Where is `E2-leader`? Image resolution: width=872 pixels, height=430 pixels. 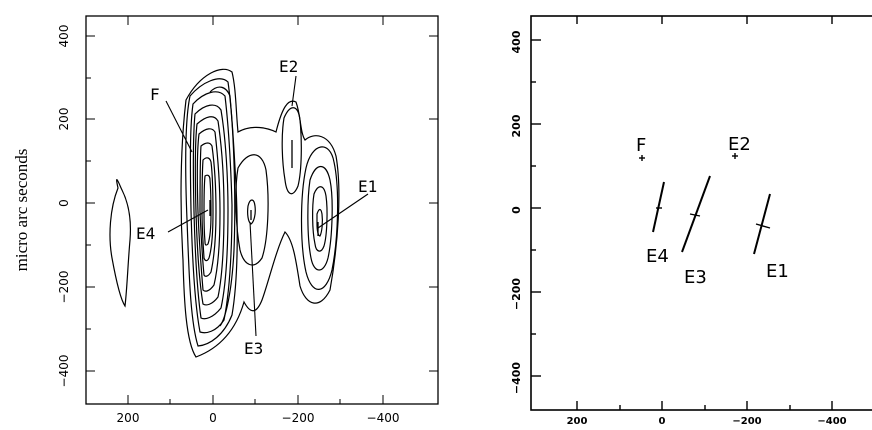
E2-leader is located at coordinates (294, 91).